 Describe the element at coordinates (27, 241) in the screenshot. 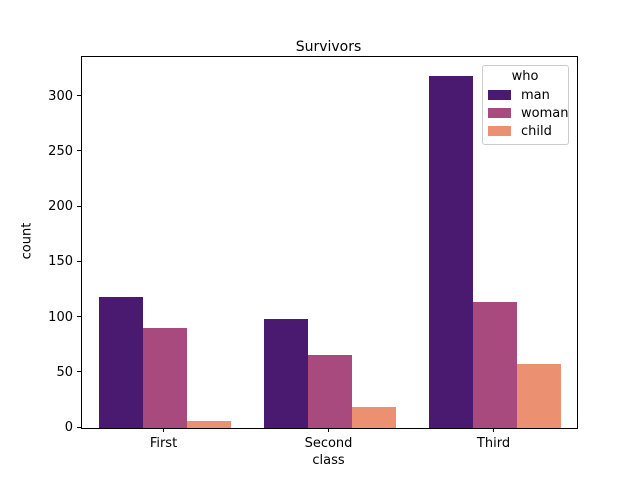

I see `y-axis-label: count` at that location.